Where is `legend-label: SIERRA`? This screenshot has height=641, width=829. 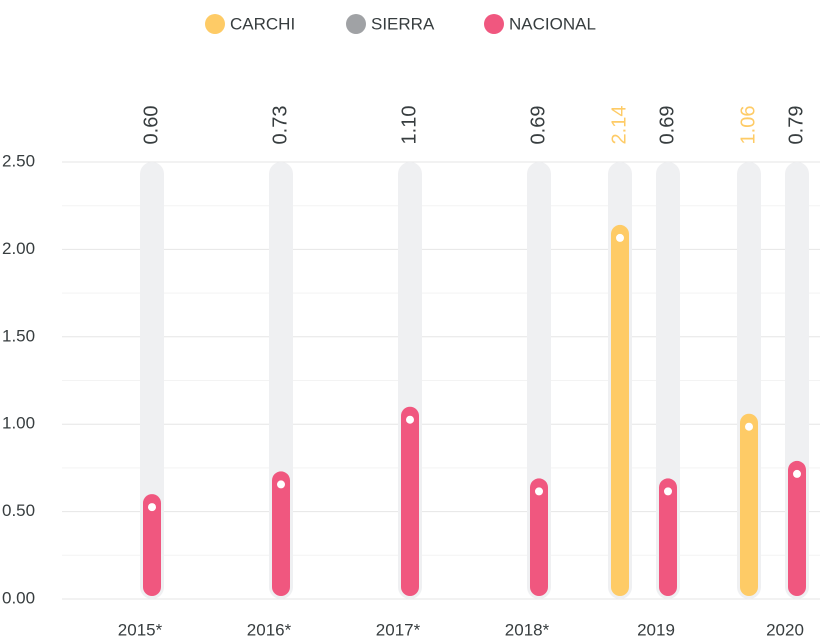 legend-label: SIERRA is located at coordinates (403, 23).